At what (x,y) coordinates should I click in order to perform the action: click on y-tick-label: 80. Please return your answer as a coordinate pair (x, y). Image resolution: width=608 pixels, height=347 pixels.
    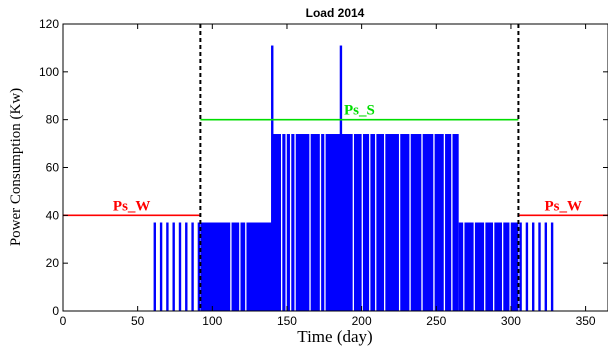
    Looking at the image, I should click on (53, 120).